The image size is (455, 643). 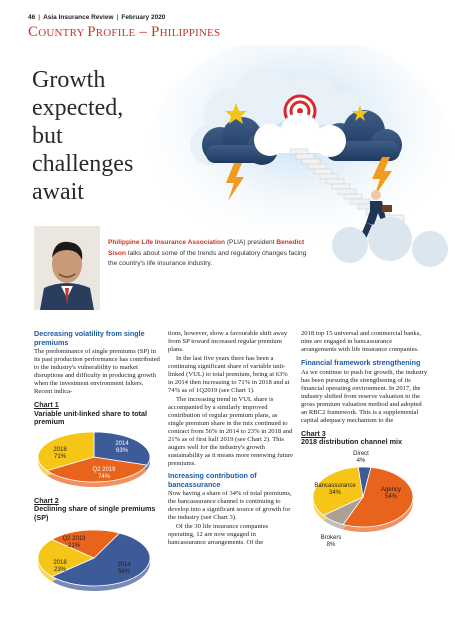 I want to click on pie-label-q2-2019: Q2 2019 21%, so click(x=74, y=542).